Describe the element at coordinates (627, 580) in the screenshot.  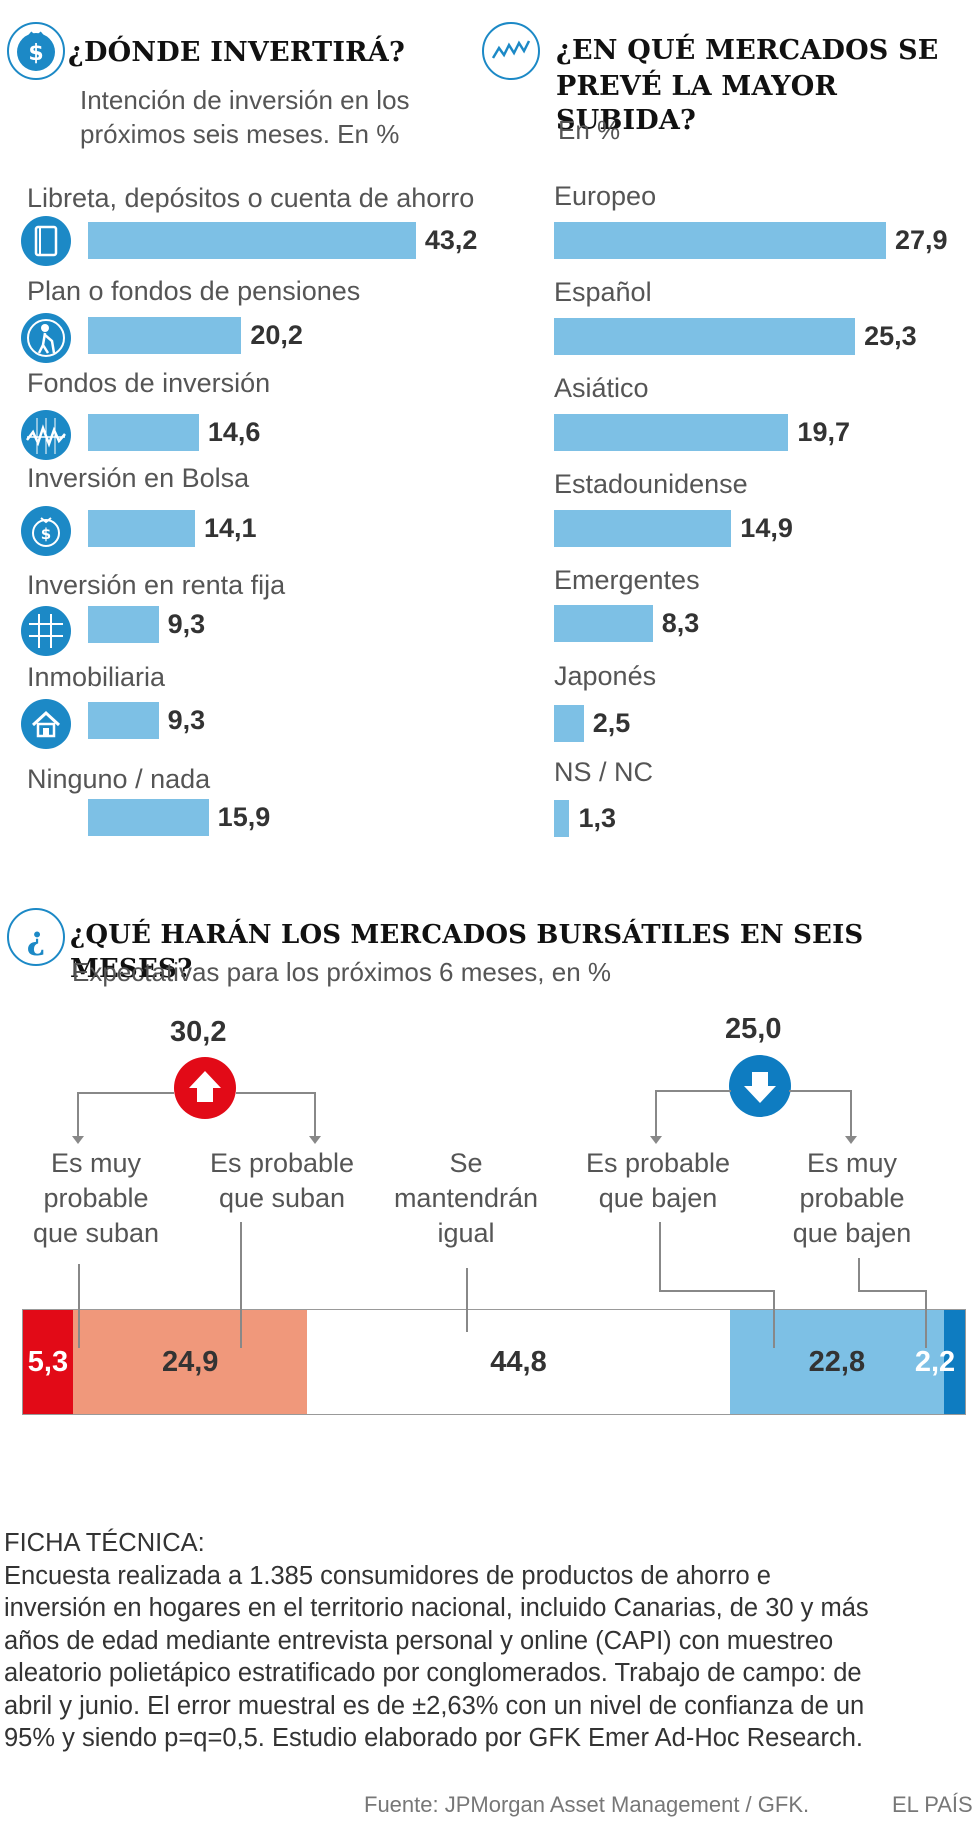
I see `category-label: Emergentes` at that location.